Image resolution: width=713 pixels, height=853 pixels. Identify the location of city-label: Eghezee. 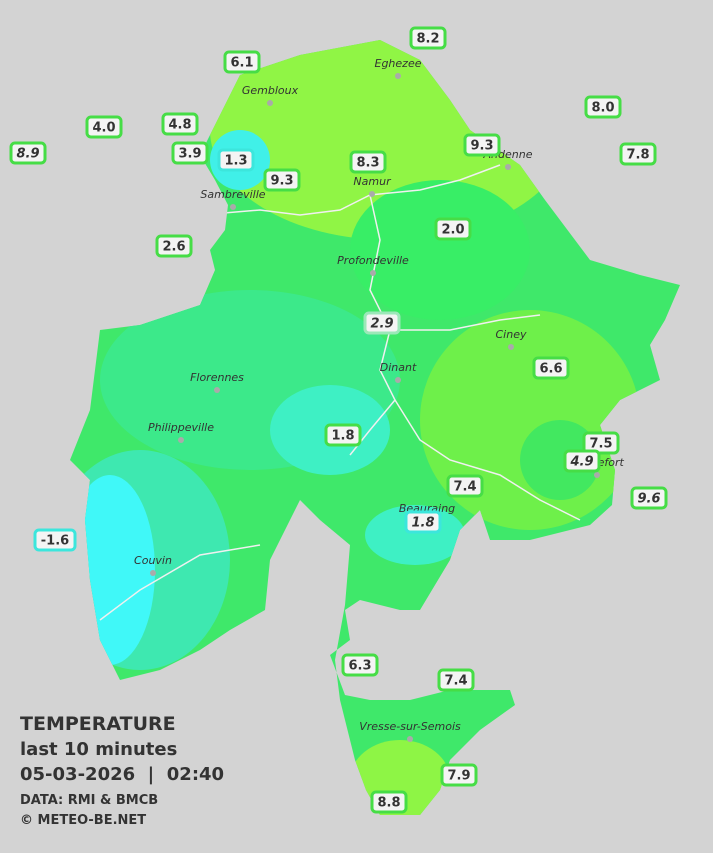
(398, 63).